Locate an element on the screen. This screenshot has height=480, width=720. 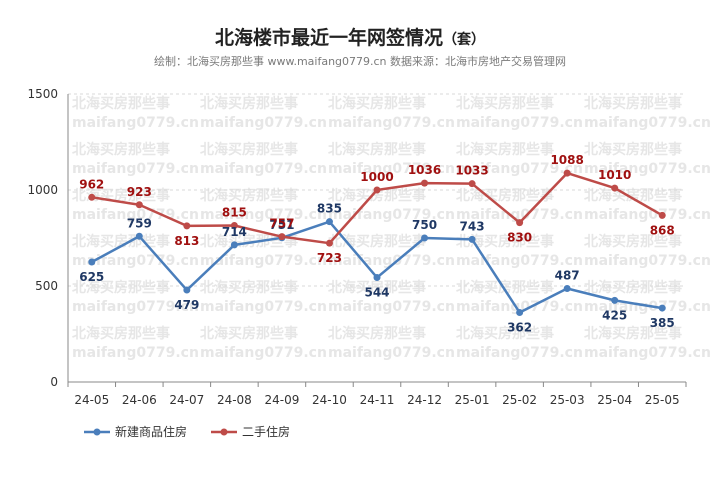
y-tick-label: 1000 is located at coordinates (42, 190).